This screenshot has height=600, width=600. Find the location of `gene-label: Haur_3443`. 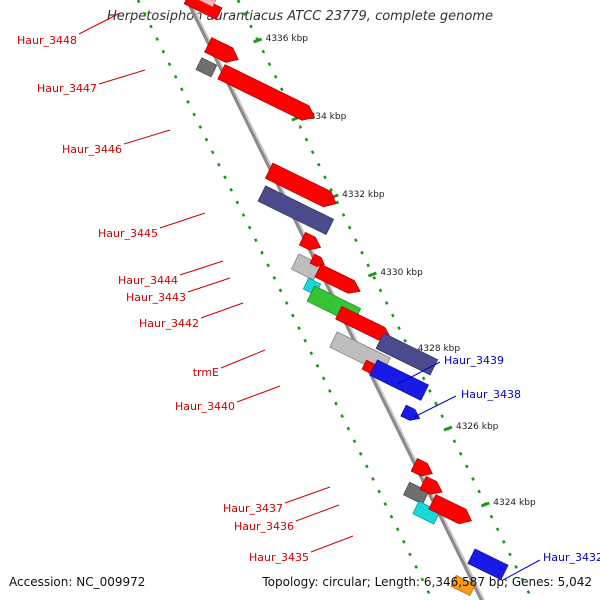

gene-label: Haur_3443 is located at coordinates (156, 297).